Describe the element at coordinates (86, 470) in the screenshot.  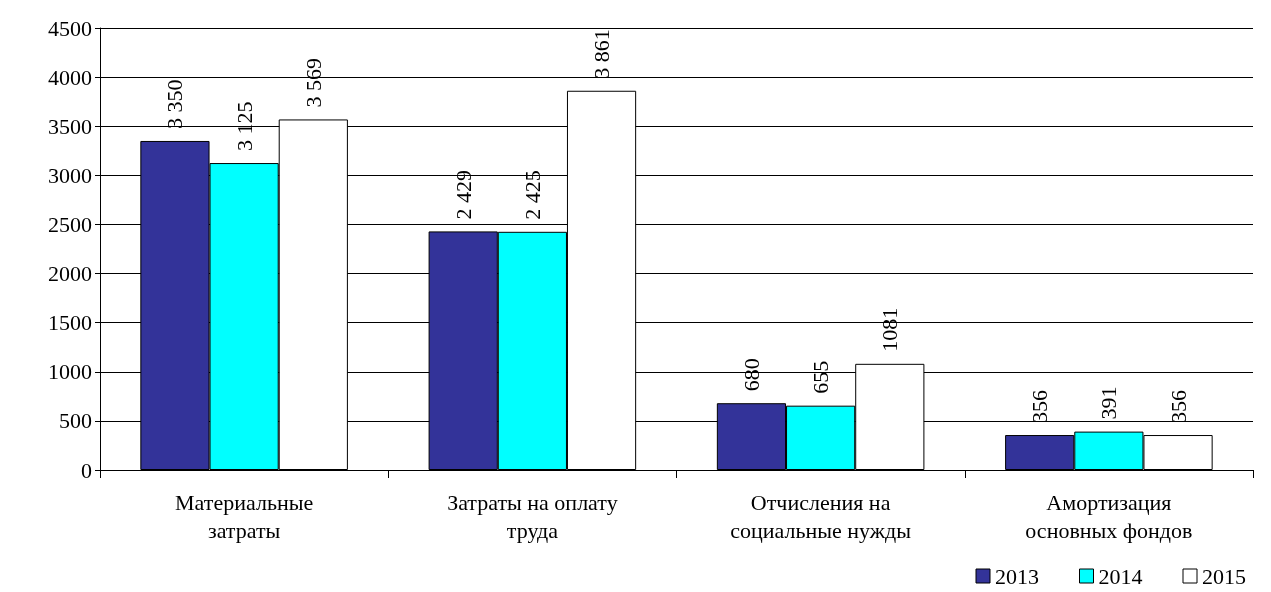
I see `y-tick-label: 0` at that location.